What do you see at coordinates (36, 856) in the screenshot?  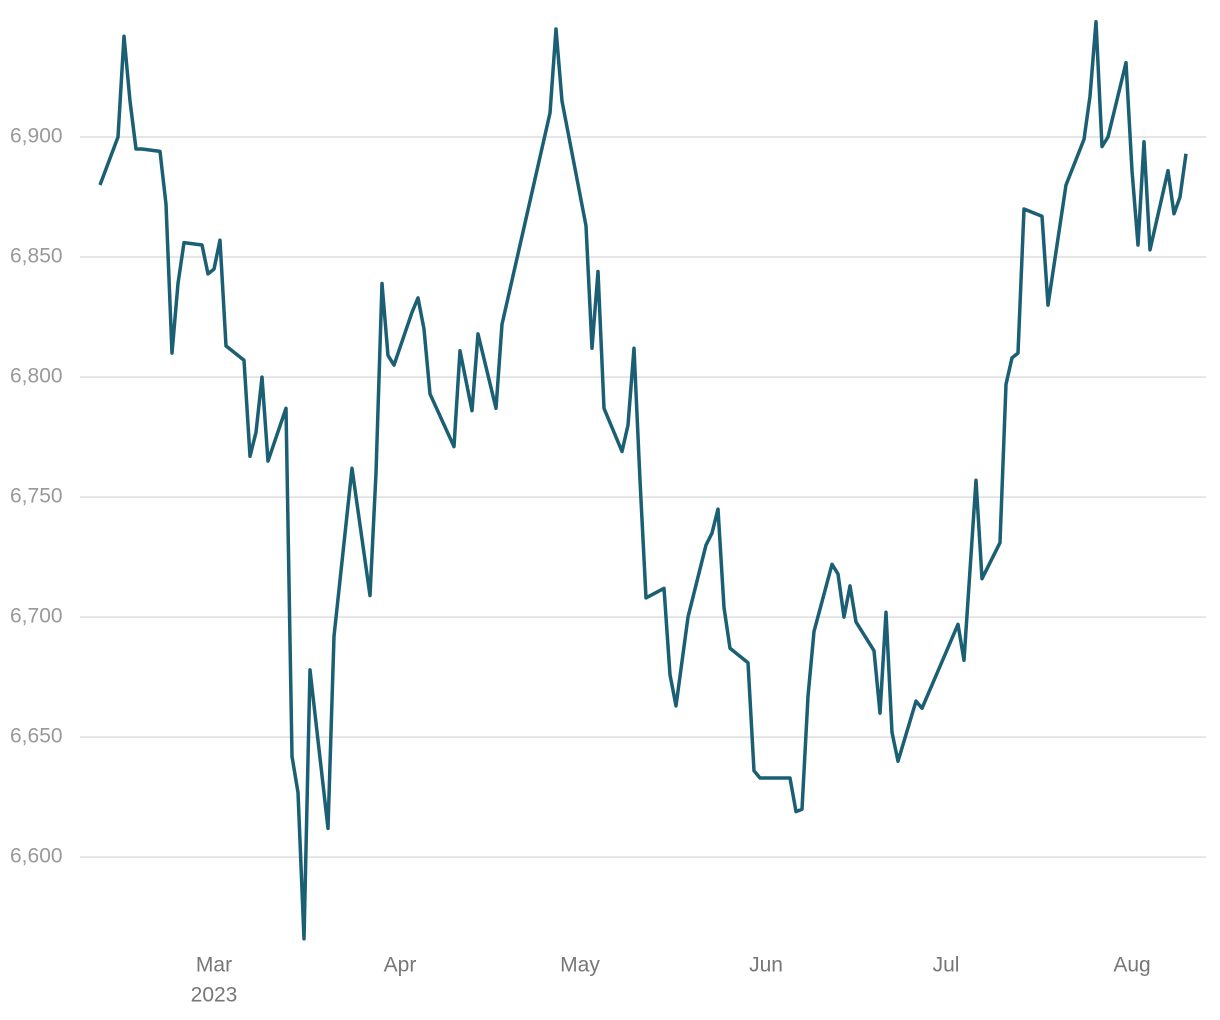 I see `y-tick-label: 6,600` at bounding box center [36, 856].